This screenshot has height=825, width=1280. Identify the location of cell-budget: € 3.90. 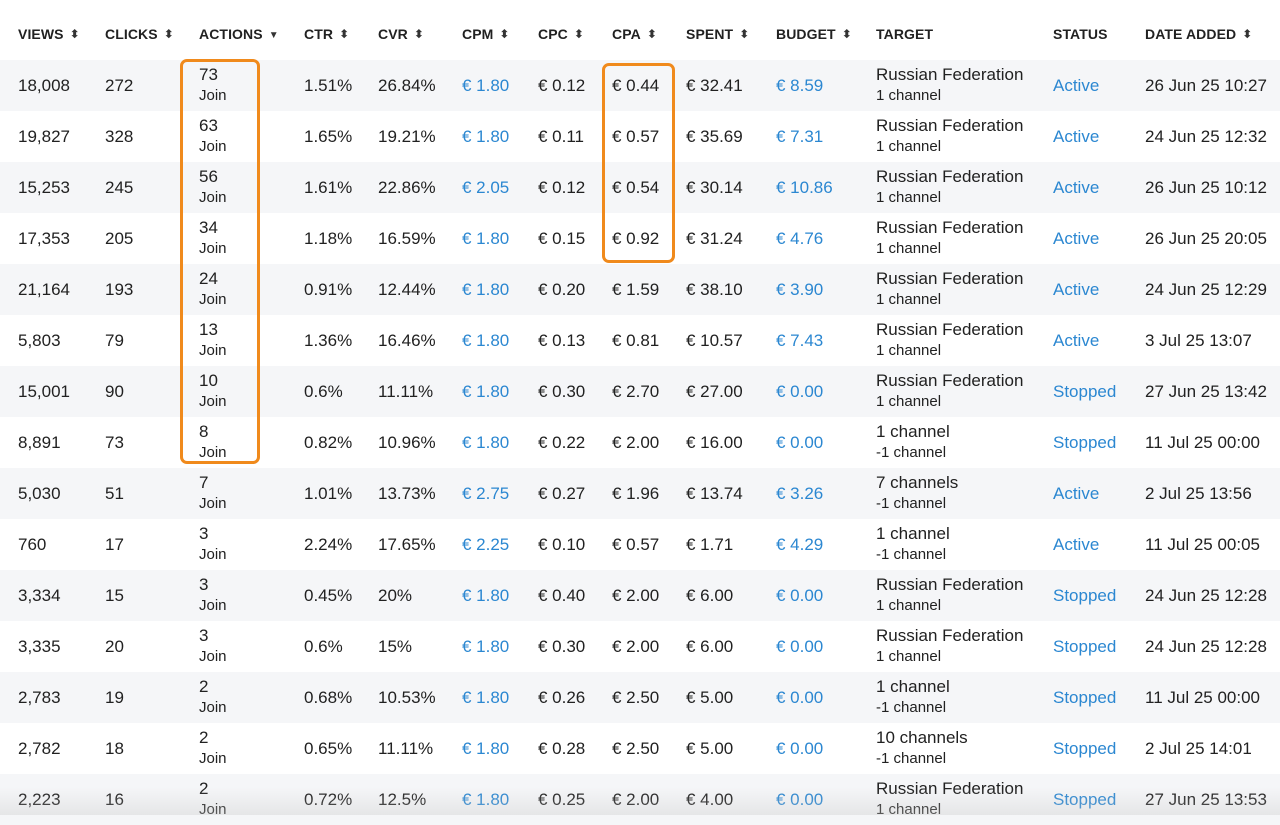
(800, 289).